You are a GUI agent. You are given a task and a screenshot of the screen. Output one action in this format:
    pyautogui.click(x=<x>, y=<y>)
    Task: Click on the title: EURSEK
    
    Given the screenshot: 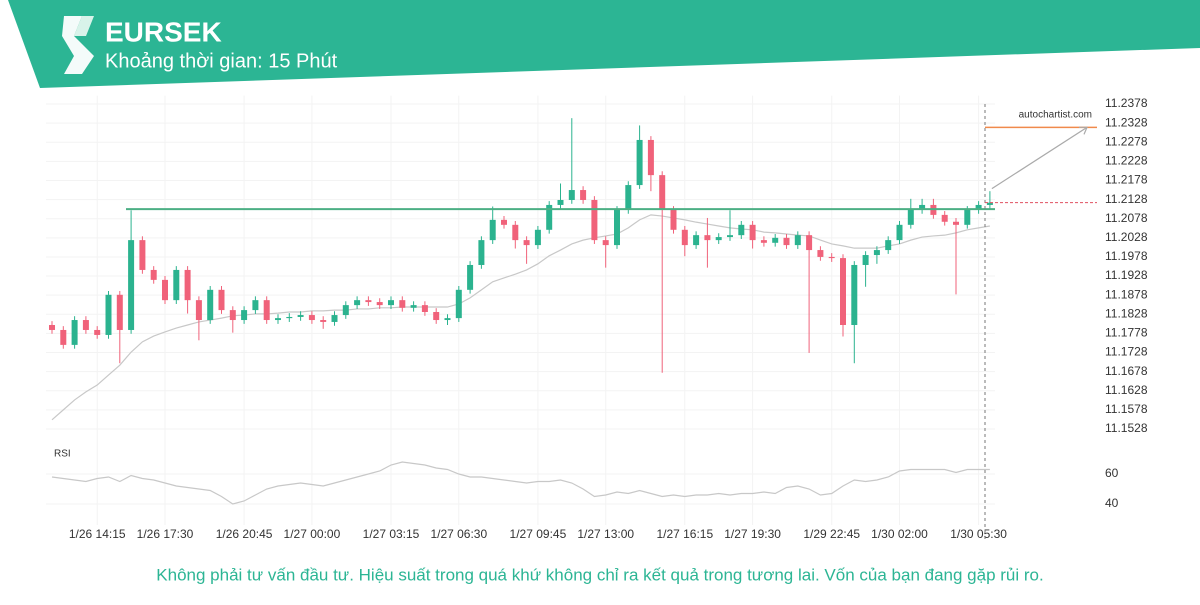 What is the action you would take?
    pyautogui.click(x=163, y=31)
    